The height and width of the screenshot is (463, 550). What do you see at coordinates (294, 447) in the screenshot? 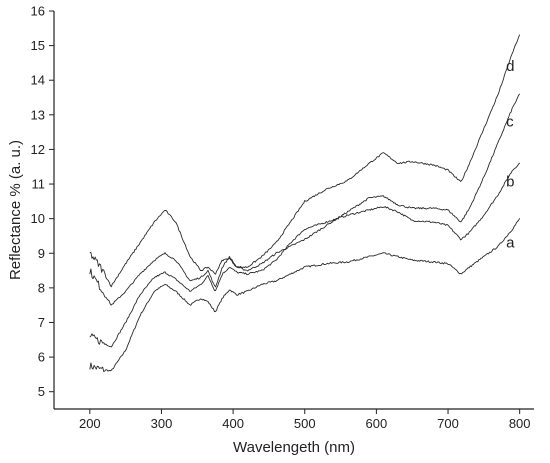
I see `x-axis-title: Wavelengeth (nm)` at bounding box center [294, 447].